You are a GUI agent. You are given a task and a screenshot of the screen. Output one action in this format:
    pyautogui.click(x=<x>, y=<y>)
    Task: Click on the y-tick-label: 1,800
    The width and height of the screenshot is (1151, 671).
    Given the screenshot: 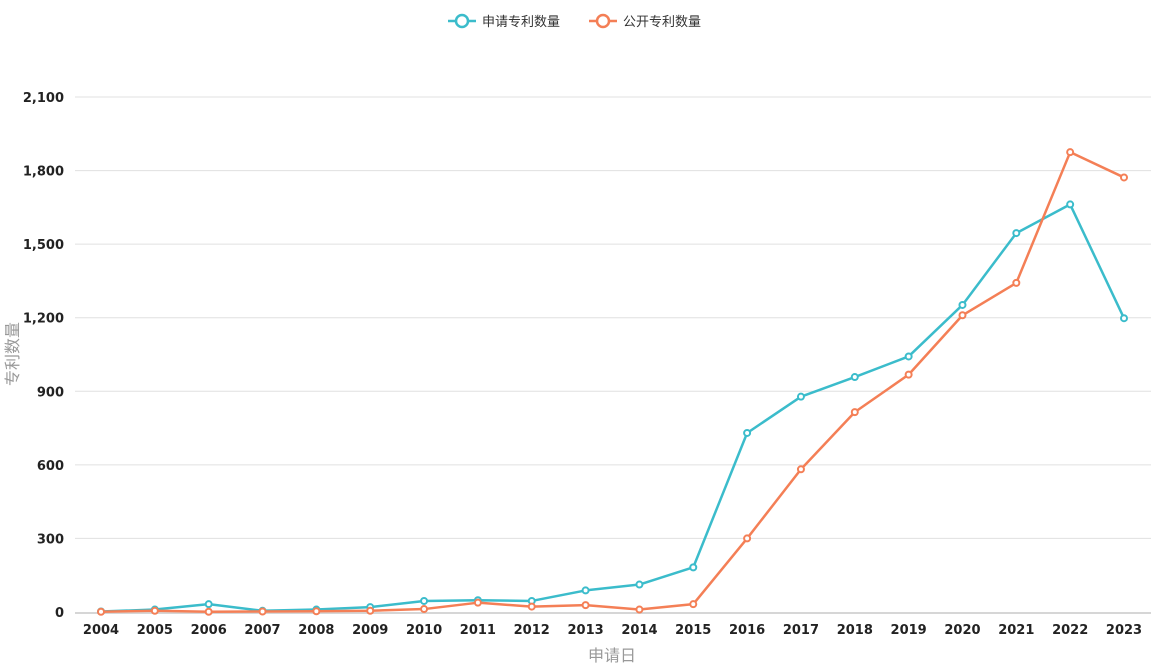 What is the action you would take?
    pyautogui.click(x=43, y=172)
    